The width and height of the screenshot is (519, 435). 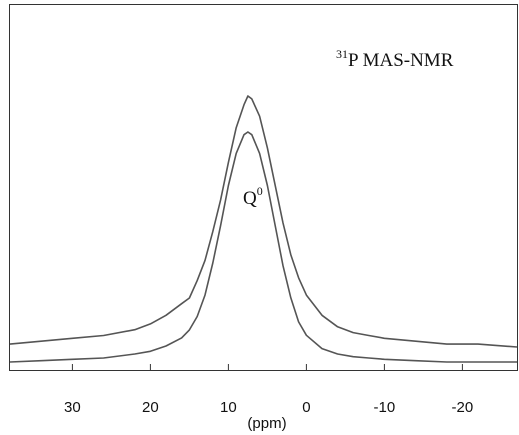 I want to click on x-tick-label: -20, so click(x=463, y=407).